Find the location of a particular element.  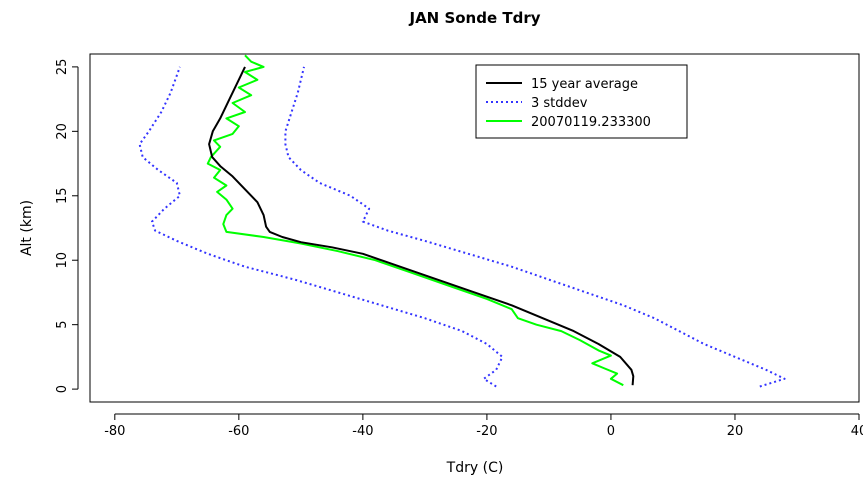

y-tick-label: 25 is located at coordinates (62, 67).